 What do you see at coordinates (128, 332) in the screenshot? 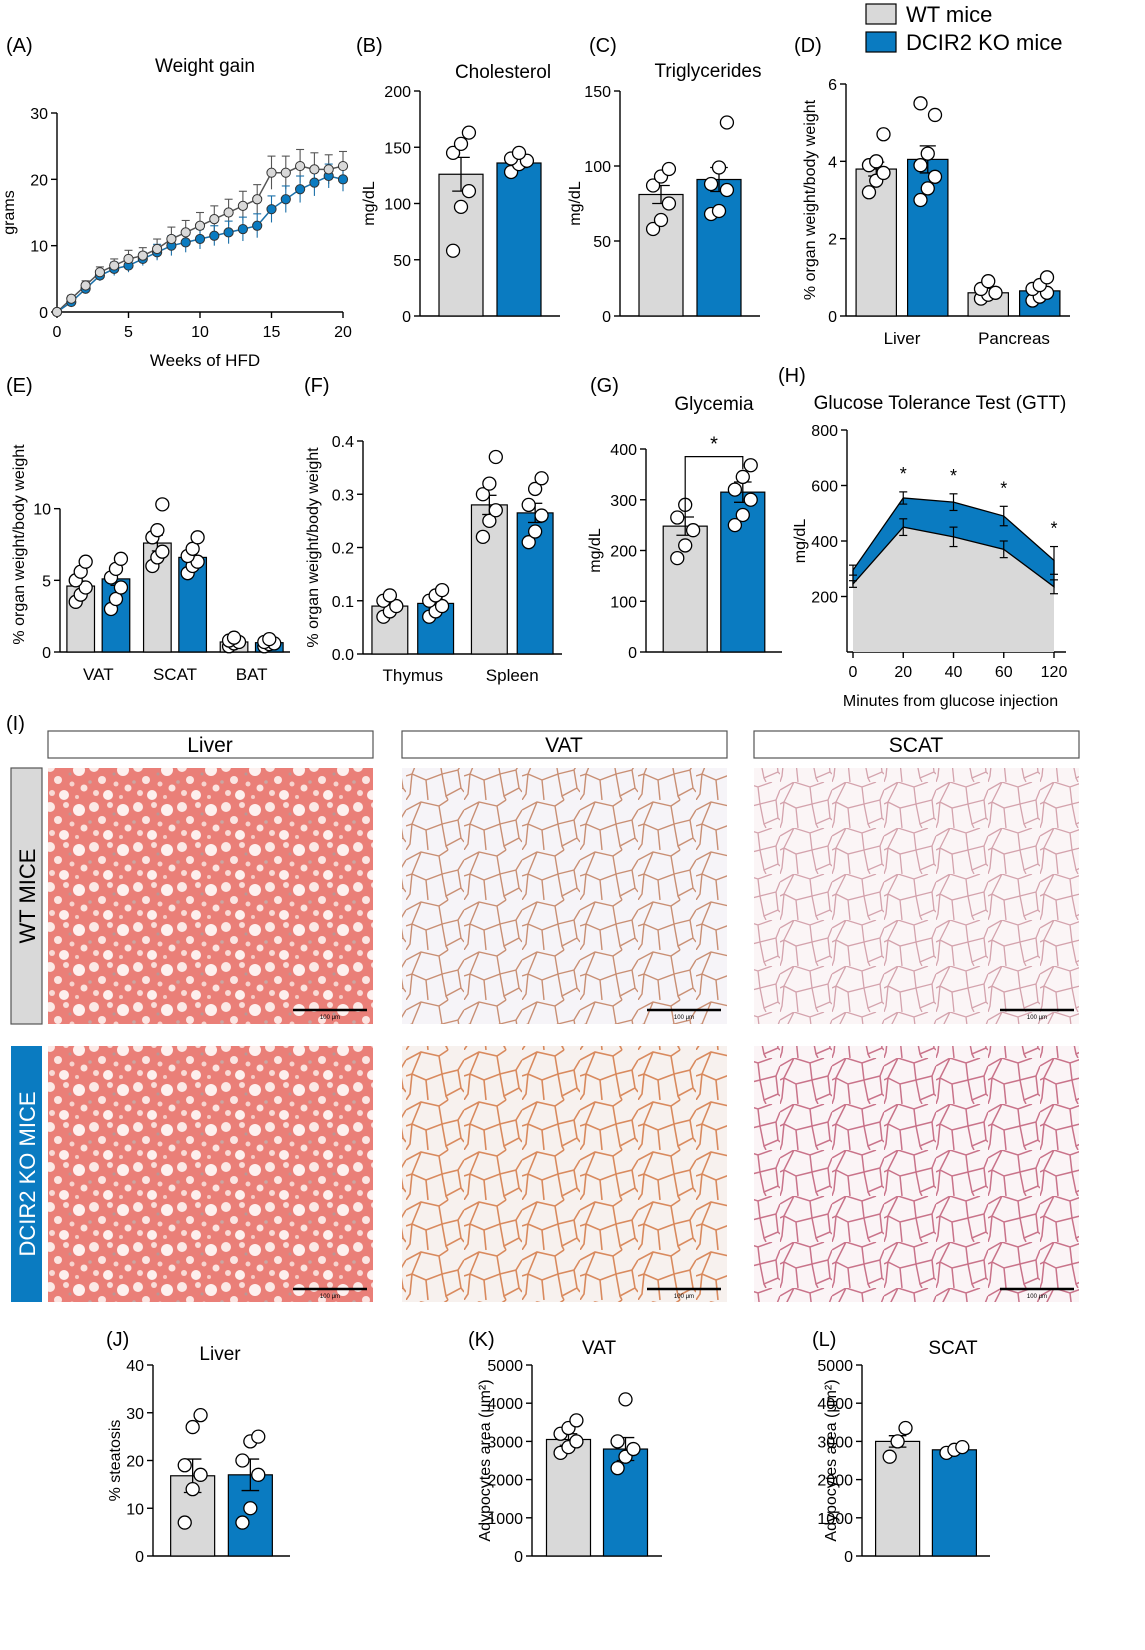
I see `x-tick-label-A-1: 5` at bounding box center [128, 332].